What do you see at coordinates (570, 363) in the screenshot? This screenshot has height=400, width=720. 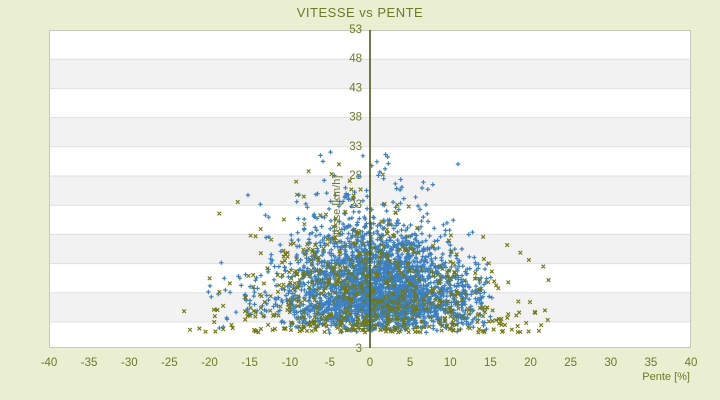 I see `x-tick-label: 25` at bounding box center [570, 363].